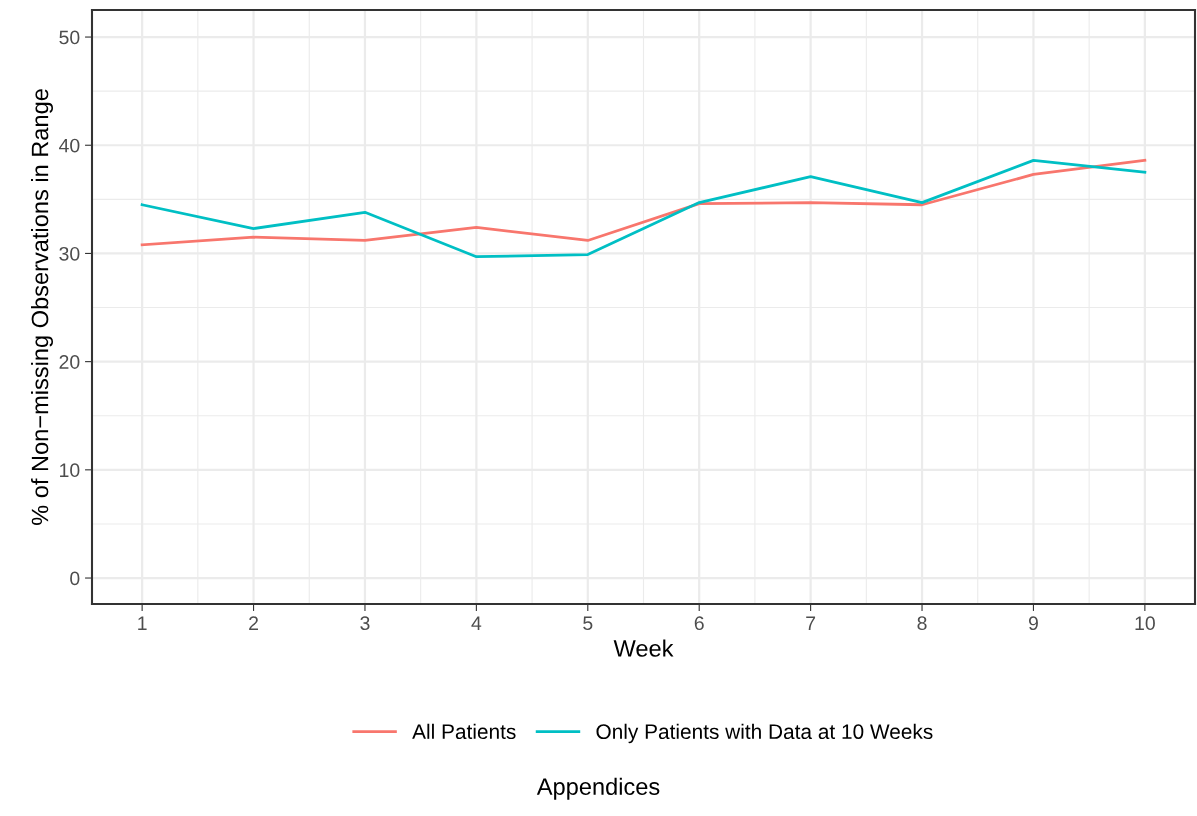 This screenshot has width=1197, height=816. I want to click on x-tick-label: 2, so click(253, 623).